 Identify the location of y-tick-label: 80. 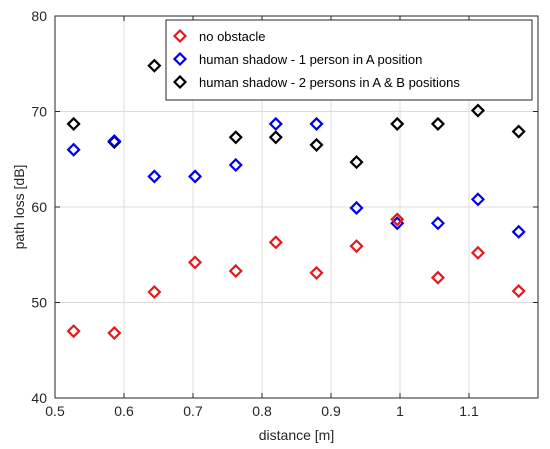
(39, 16).